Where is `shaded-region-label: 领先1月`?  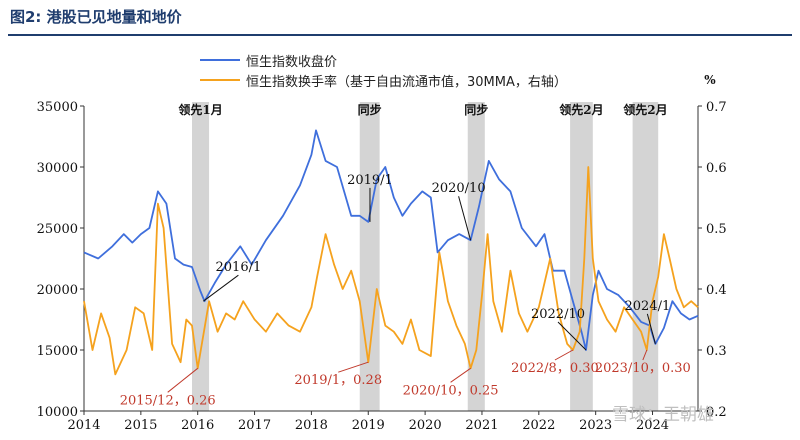
shaded-region-label: 领先1月 is located at coordinates (200, 109).